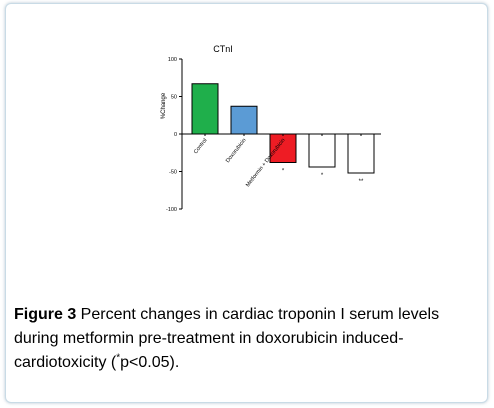 This screenshot has height=408, width=494. Describe the element at coordinates (172, 60) in the screenshot. I see `y-tick-label: 100` at that location.